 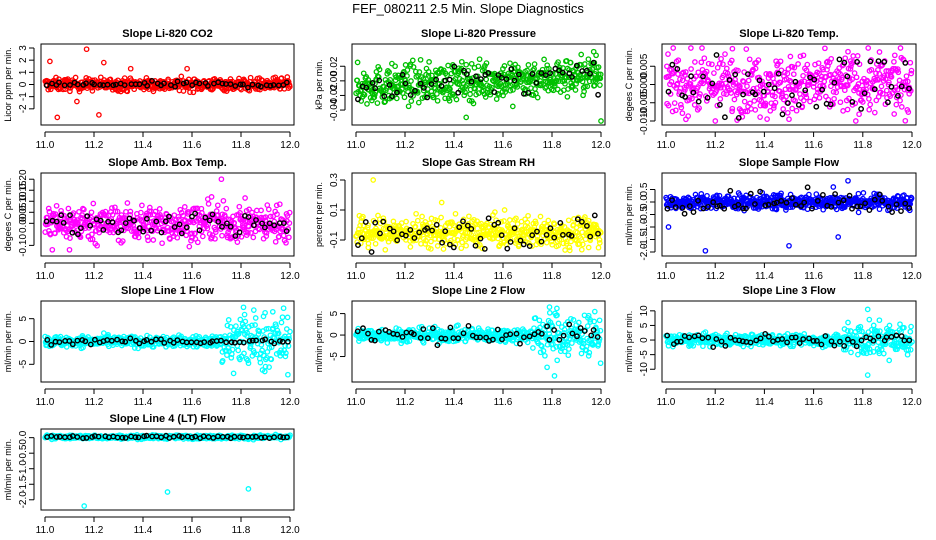 What do you see at coordinates (644, 120) in the screenshot?
I see `y-tick-label: -0.010` at bounding box center [644, 120].